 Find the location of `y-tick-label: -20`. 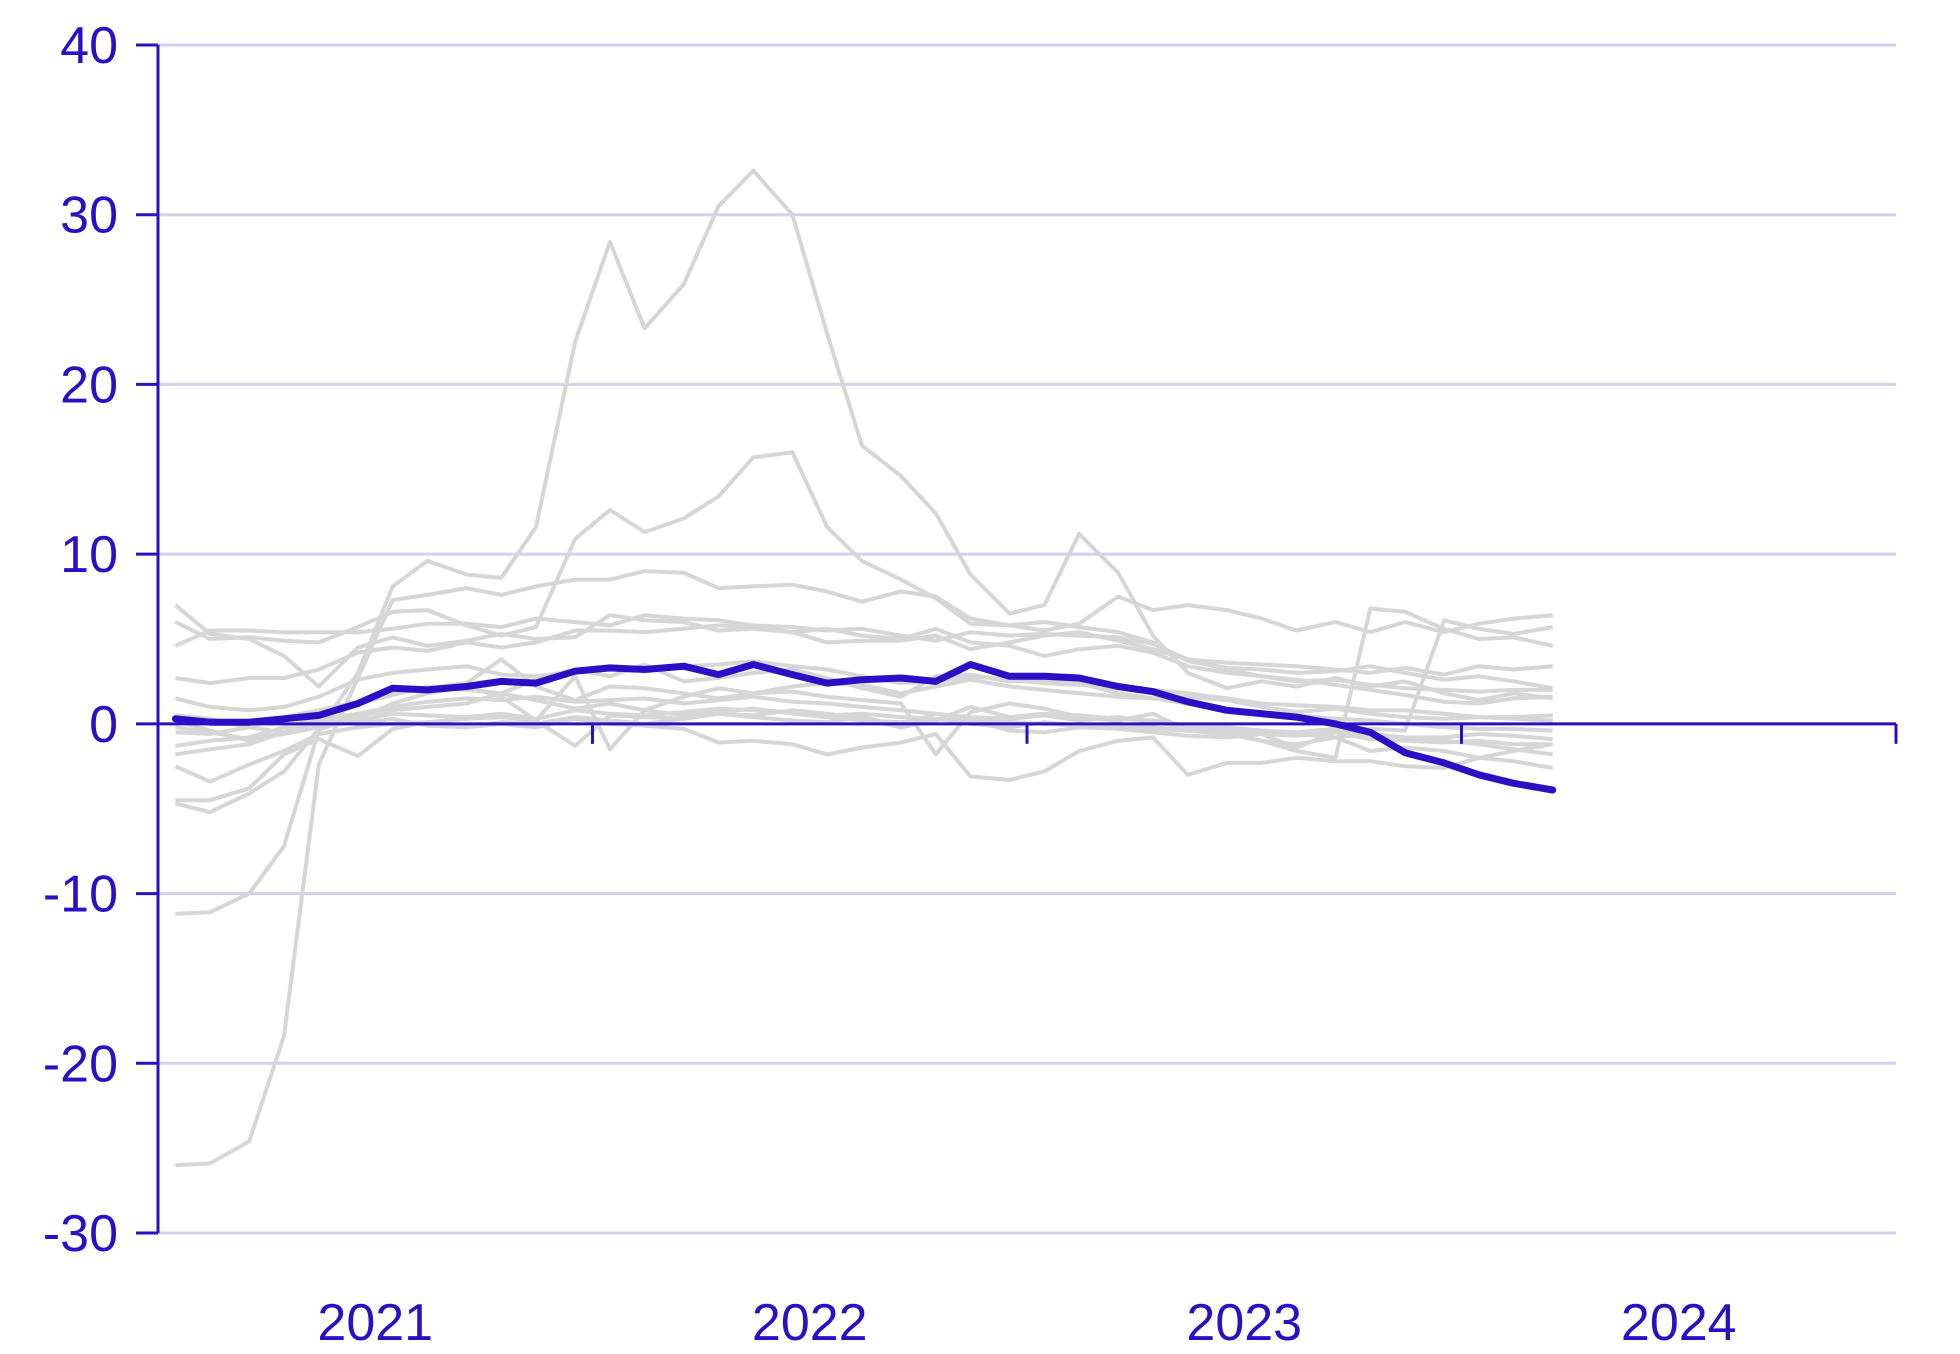

y-tick-label: -20 is located at coordinates (80, 1064).